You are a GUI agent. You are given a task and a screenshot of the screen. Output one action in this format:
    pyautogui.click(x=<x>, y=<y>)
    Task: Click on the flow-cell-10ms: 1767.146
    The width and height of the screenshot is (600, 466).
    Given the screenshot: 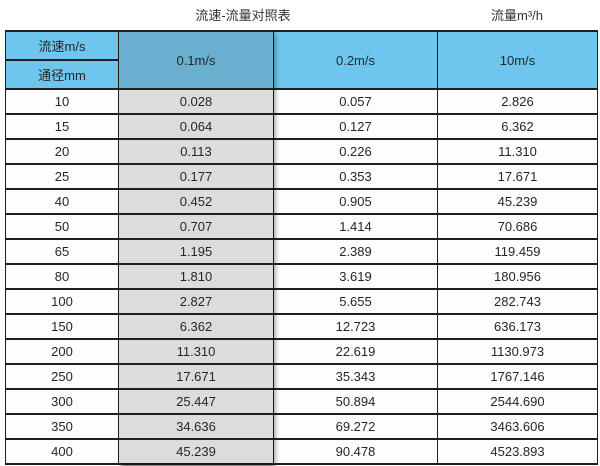 What is the action you would take?
    pyautogui.click(x=517, y=376)
    